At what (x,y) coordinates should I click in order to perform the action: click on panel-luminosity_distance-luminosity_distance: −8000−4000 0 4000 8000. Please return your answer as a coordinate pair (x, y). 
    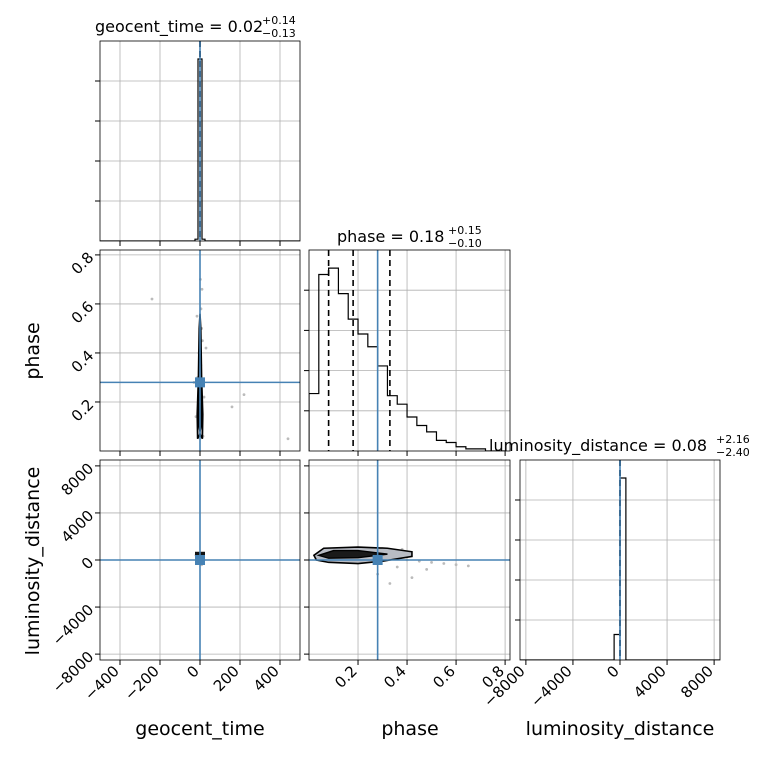
    Looking at the image, I should click on (600, 585).